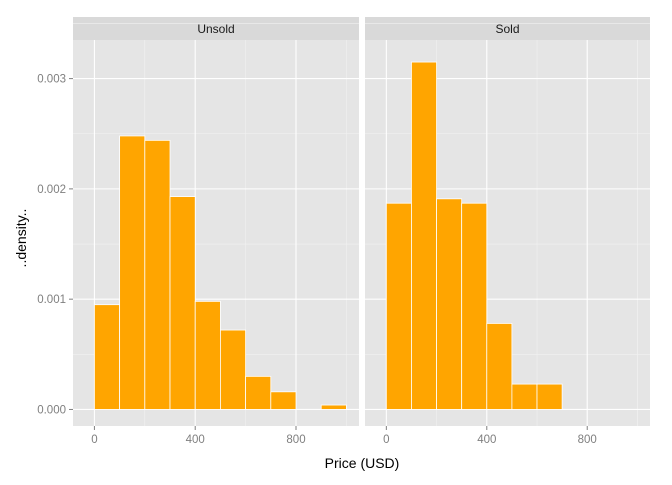 The width and height of the screenshot is (672, 485). What do you see at coordinates (362, 463) in the screenshot?
I see `x-axis-title: Price (USD)` at bounding box center [362, 463].